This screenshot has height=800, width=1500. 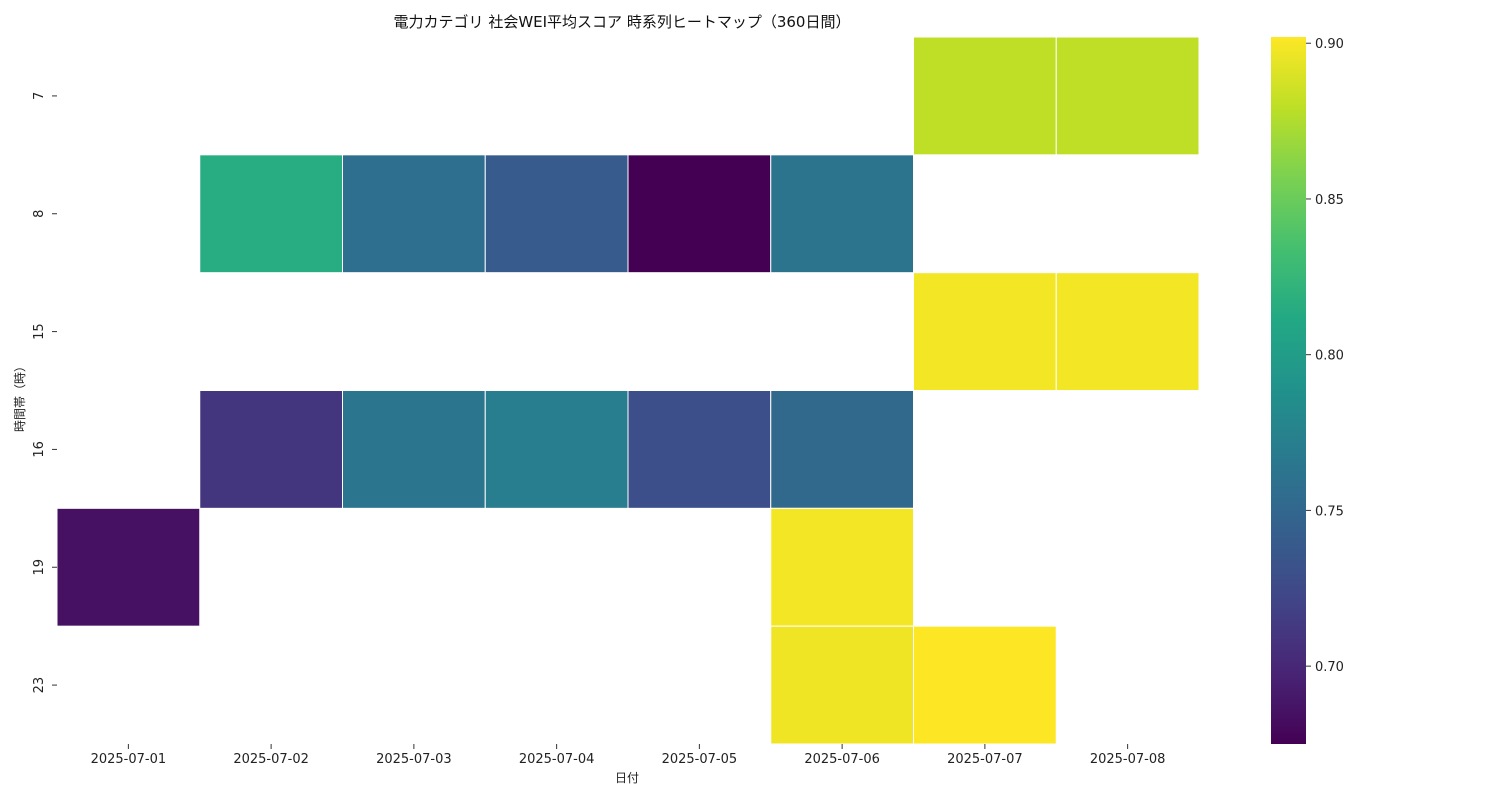 I want to click on y-axis: 7 8 15 16 19 23, so click(x=44, y=393).